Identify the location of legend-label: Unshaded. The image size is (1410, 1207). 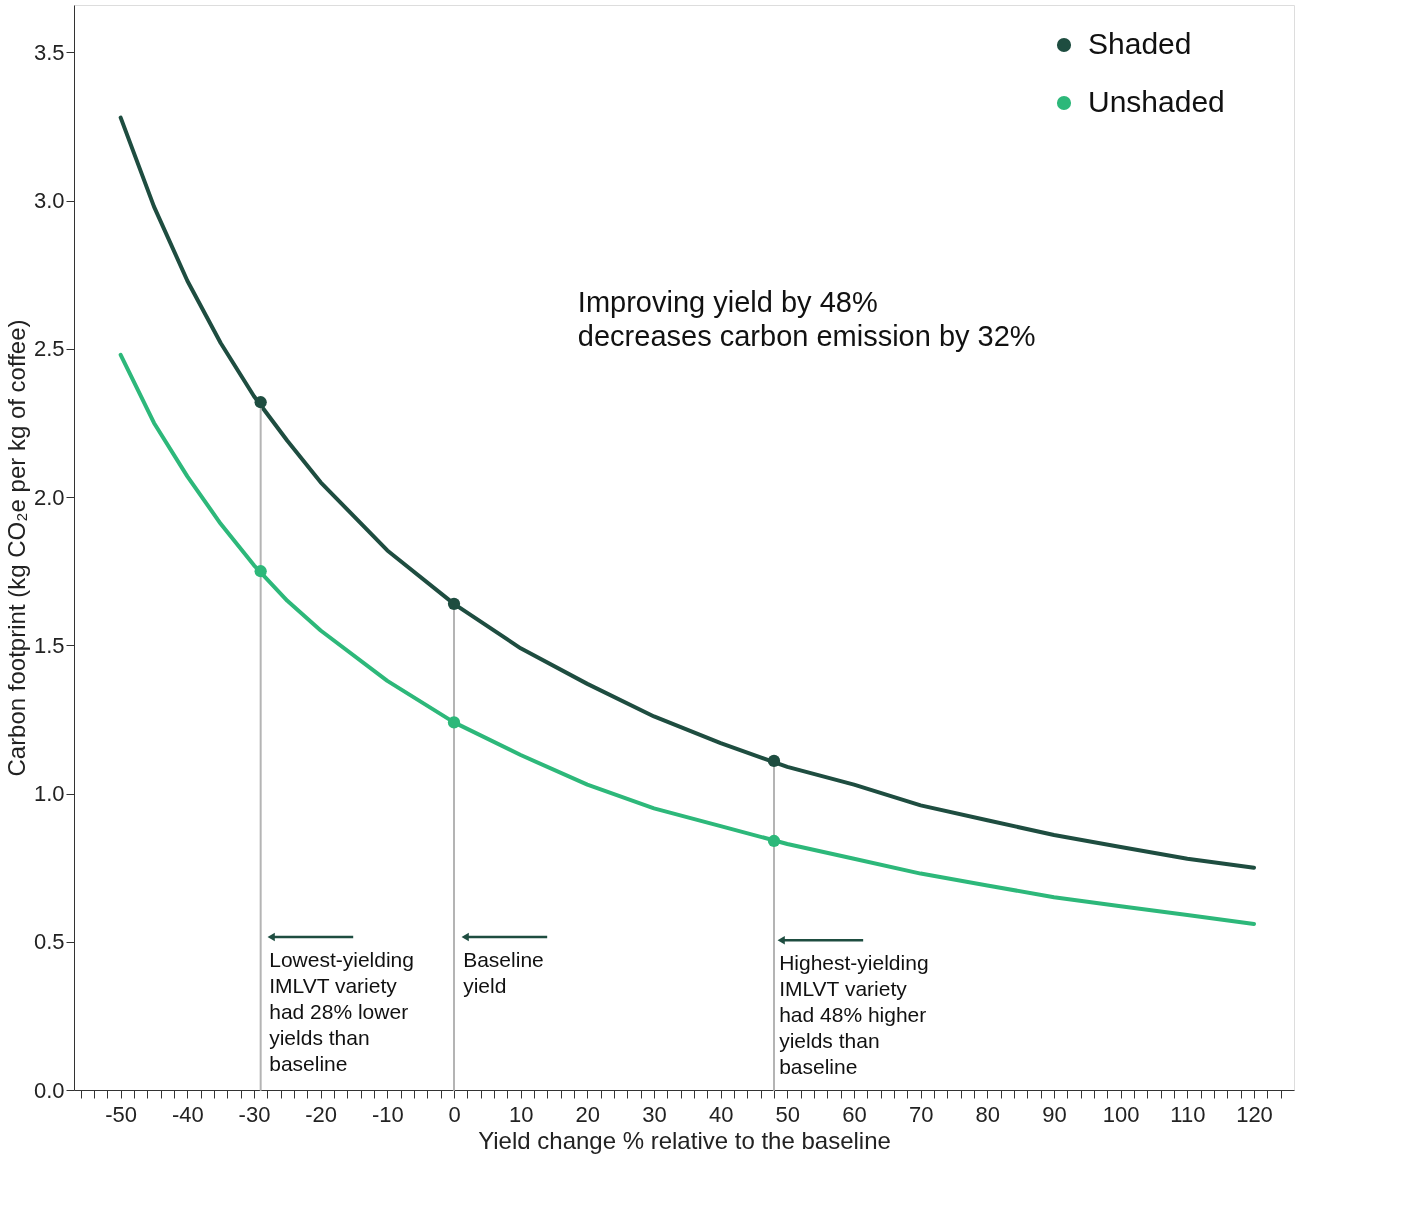
(1156, 101).